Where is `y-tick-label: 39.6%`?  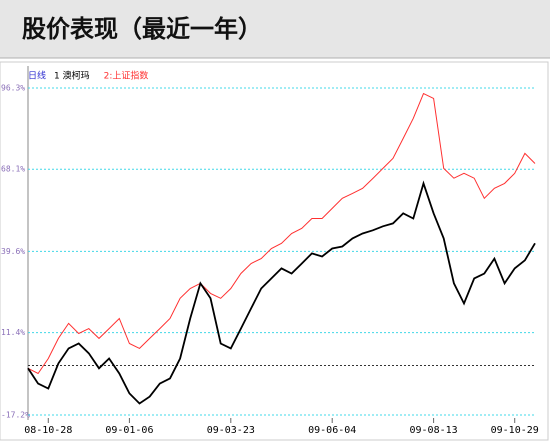
y-tick-label: 39.6% is located at coordinates (13, 251).